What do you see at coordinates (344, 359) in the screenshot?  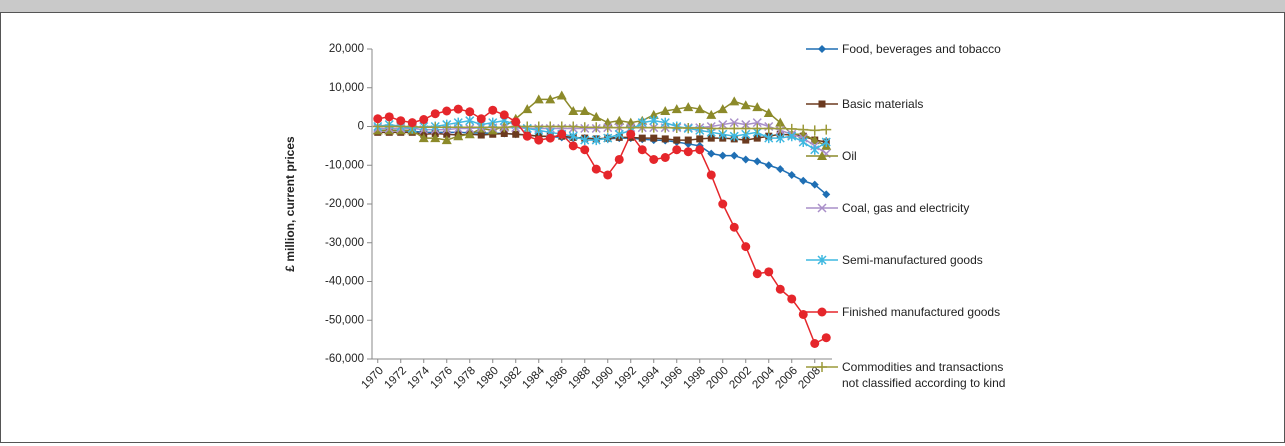 I see `y-tick-label: -60,000` at bounding box center [344, 359].